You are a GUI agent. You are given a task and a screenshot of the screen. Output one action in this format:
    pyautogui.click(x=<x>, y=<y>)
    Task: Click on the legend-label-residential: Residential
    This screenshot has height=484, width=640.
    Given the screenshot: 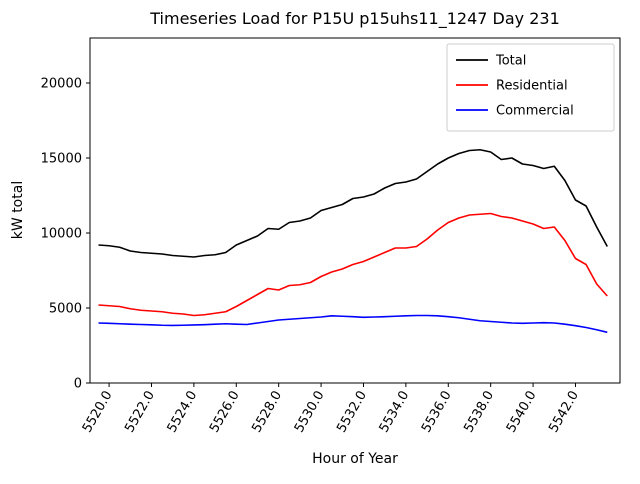 What is the action you would take?
    pyautogui.click(x=532, y=86)
    